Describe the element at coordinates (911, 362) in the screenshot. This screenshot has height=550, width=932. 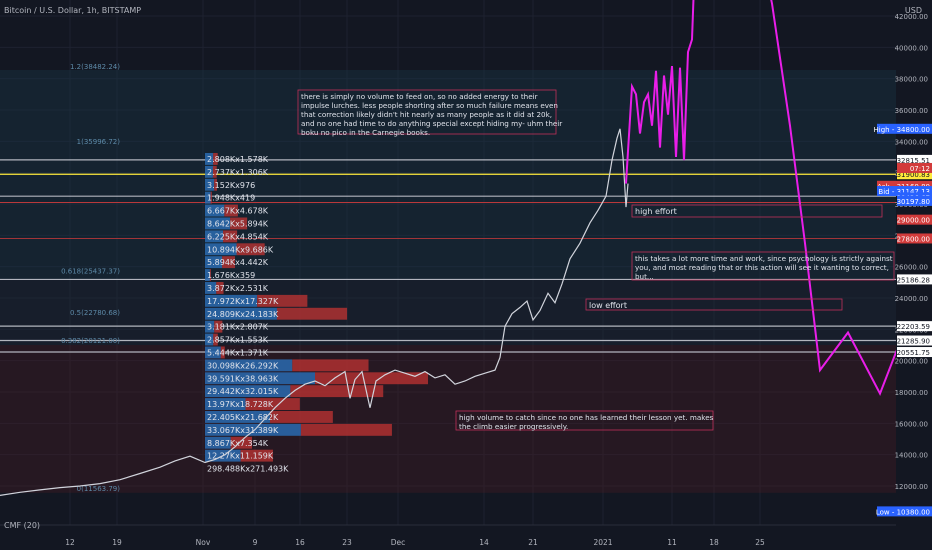
I see `price-tick-label: 20000.00` at that location.